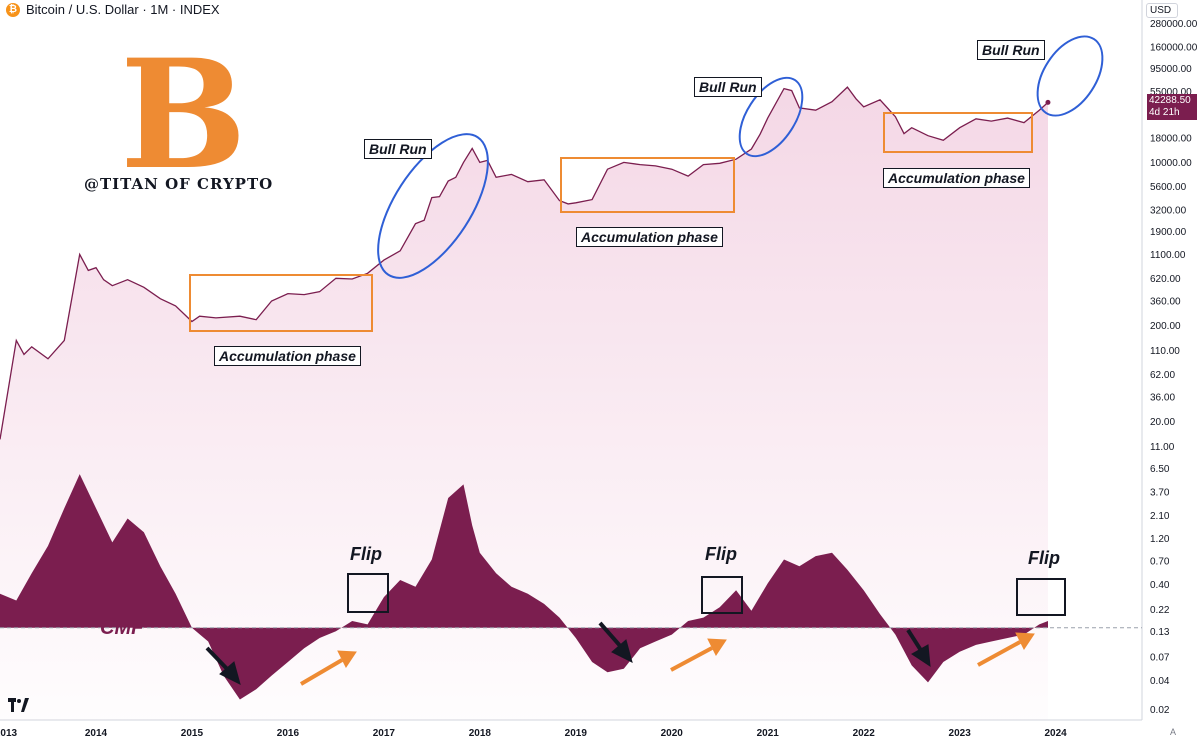 The height and width of the screenshot is (740, 1200). What do you see at coordinates (288, 733) in the screenshot?
I see `x-tick-label: 2016` at bounding box center [288, 733].